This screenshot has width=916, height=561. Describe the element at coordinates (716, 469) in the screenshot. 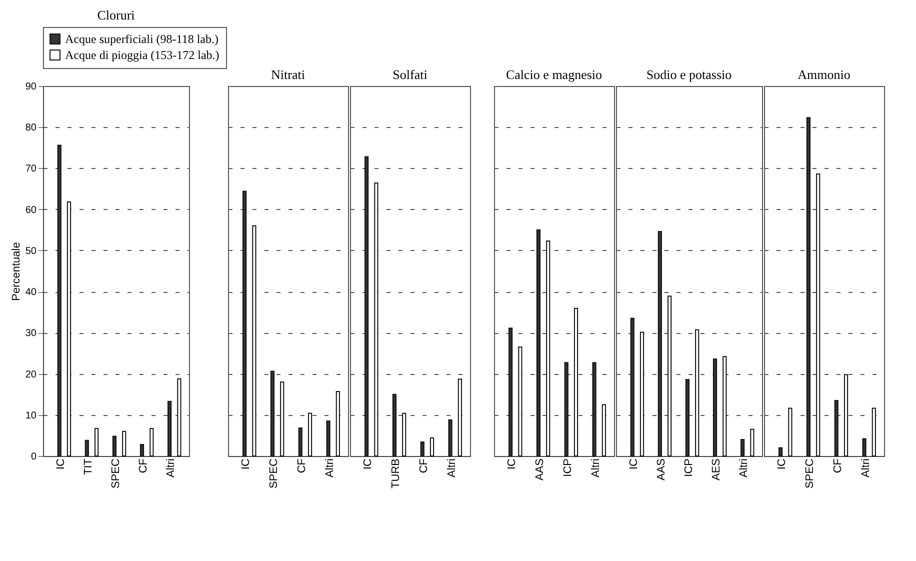

I see `x-tick-label: AES` at that location.